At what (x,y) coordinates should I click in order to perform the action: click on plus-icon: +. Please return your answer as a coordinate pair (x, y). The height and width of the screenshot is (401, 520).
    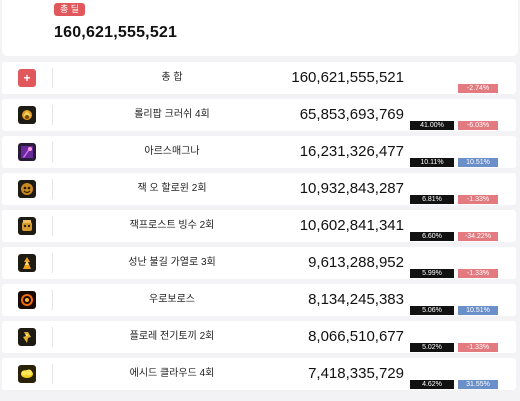
    Looking at the image, I should click on (27, 78).